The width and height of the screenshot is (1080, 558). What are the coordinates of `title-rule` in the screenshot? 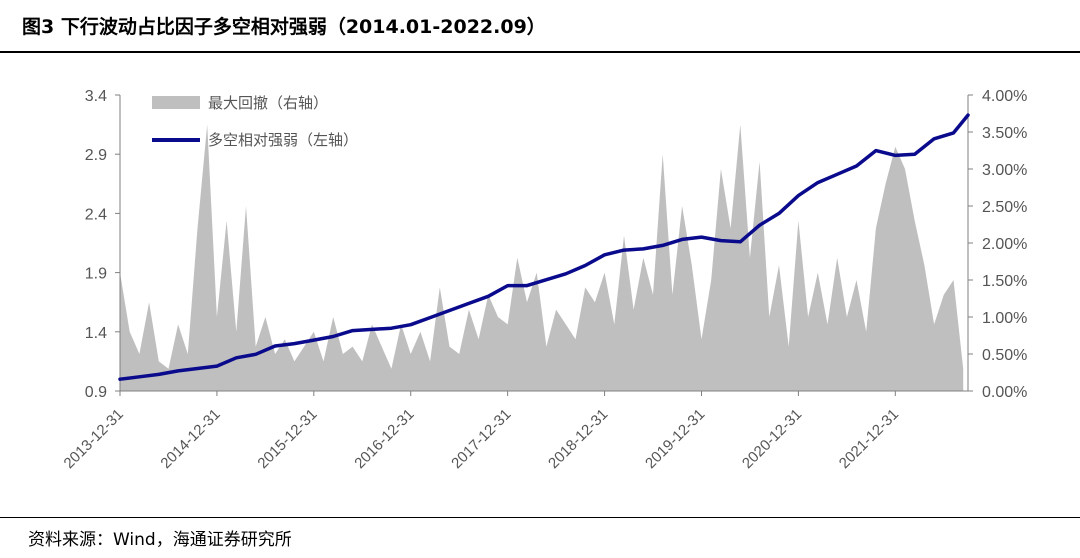 It's located at (540, 52).